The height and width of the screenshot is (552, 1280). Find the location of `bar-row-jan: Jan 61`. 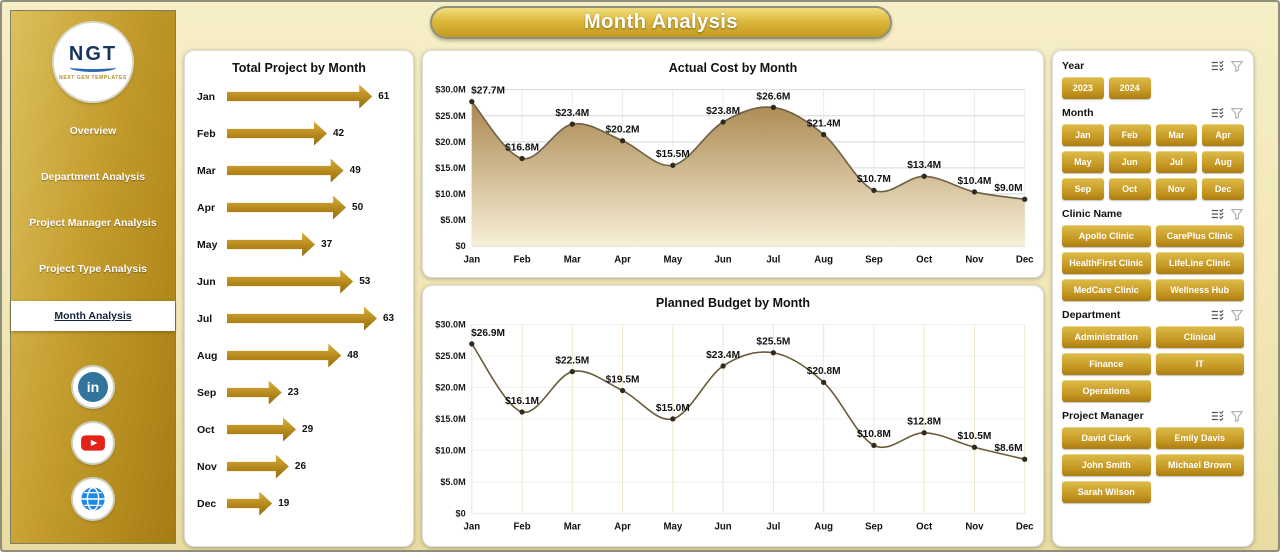

bar-row-jan: Jan 61 is located at coordinates (301, 96).